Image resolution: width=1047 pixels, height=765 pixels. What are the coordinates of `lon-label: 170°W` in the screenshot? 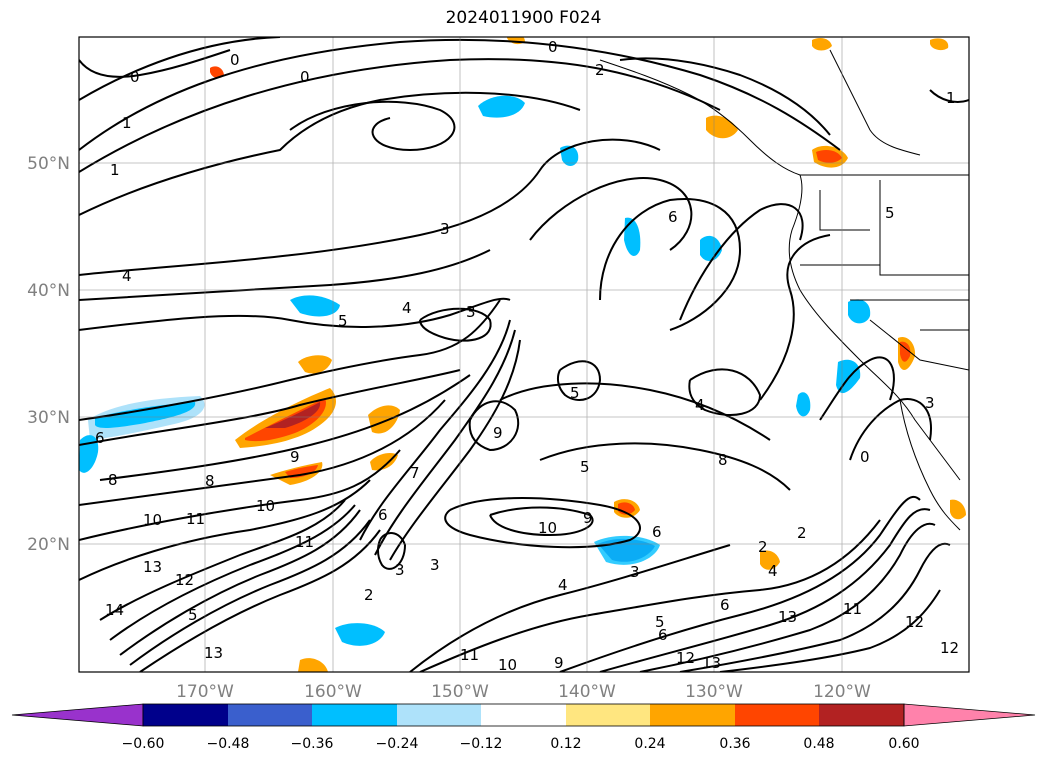 It's located at (205, 692).